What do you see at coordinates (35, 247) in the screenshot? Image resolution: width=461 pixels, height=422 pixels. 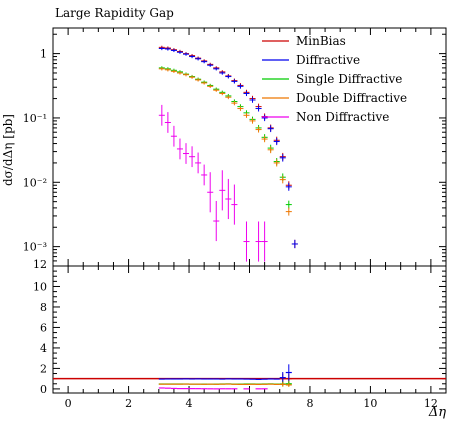 I see `y-tick-label: 10⁻³` at bounding box center [35, 247].